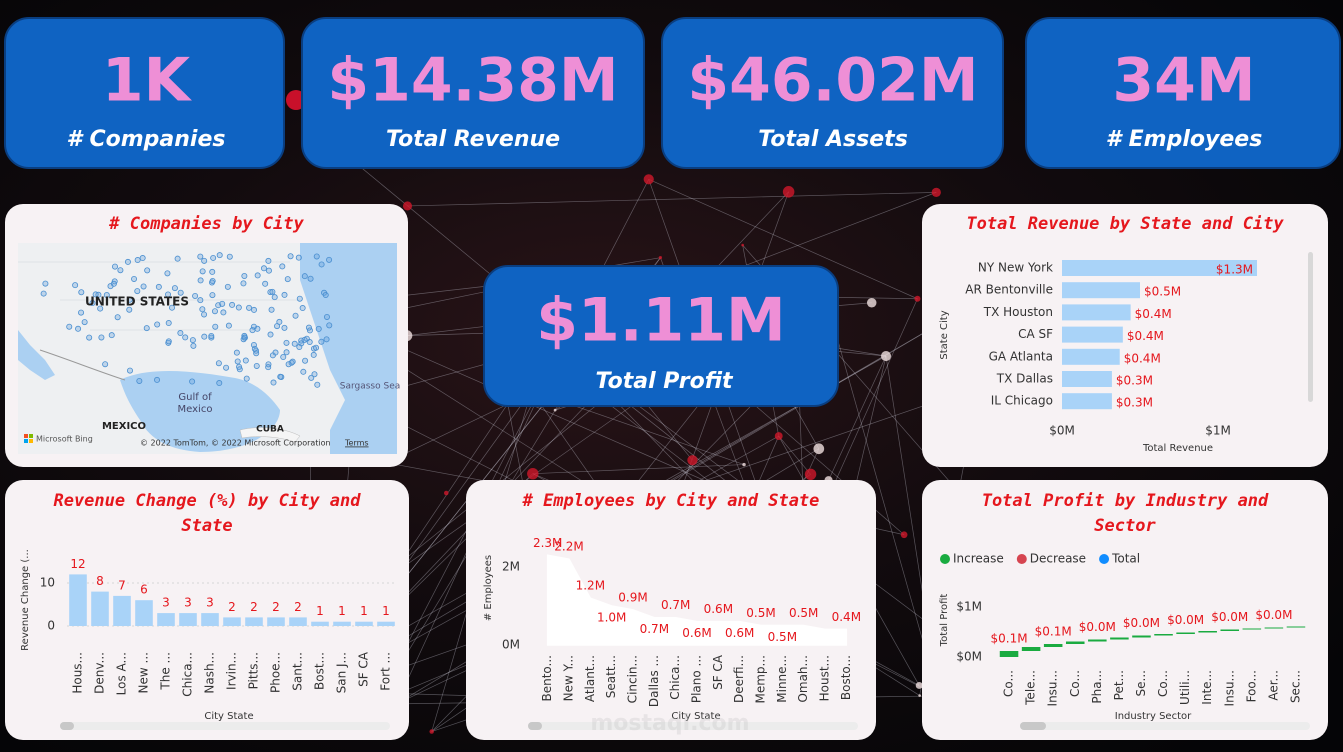 Image resolution: width=1343 pixels, height=752 pixels. I want to click on y-axis-label: Total Profit, so click(944, 621).